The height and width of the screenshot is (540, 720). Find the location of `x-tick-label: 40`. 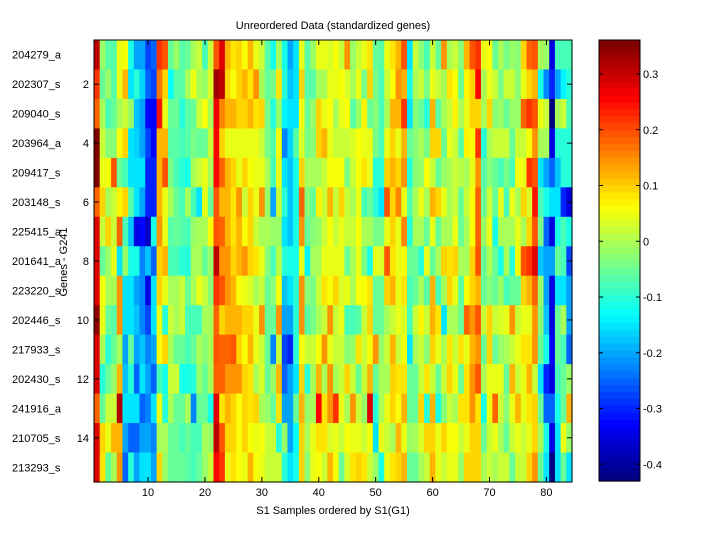

x-tick-label: 40 is located at coordinates (319, 493).